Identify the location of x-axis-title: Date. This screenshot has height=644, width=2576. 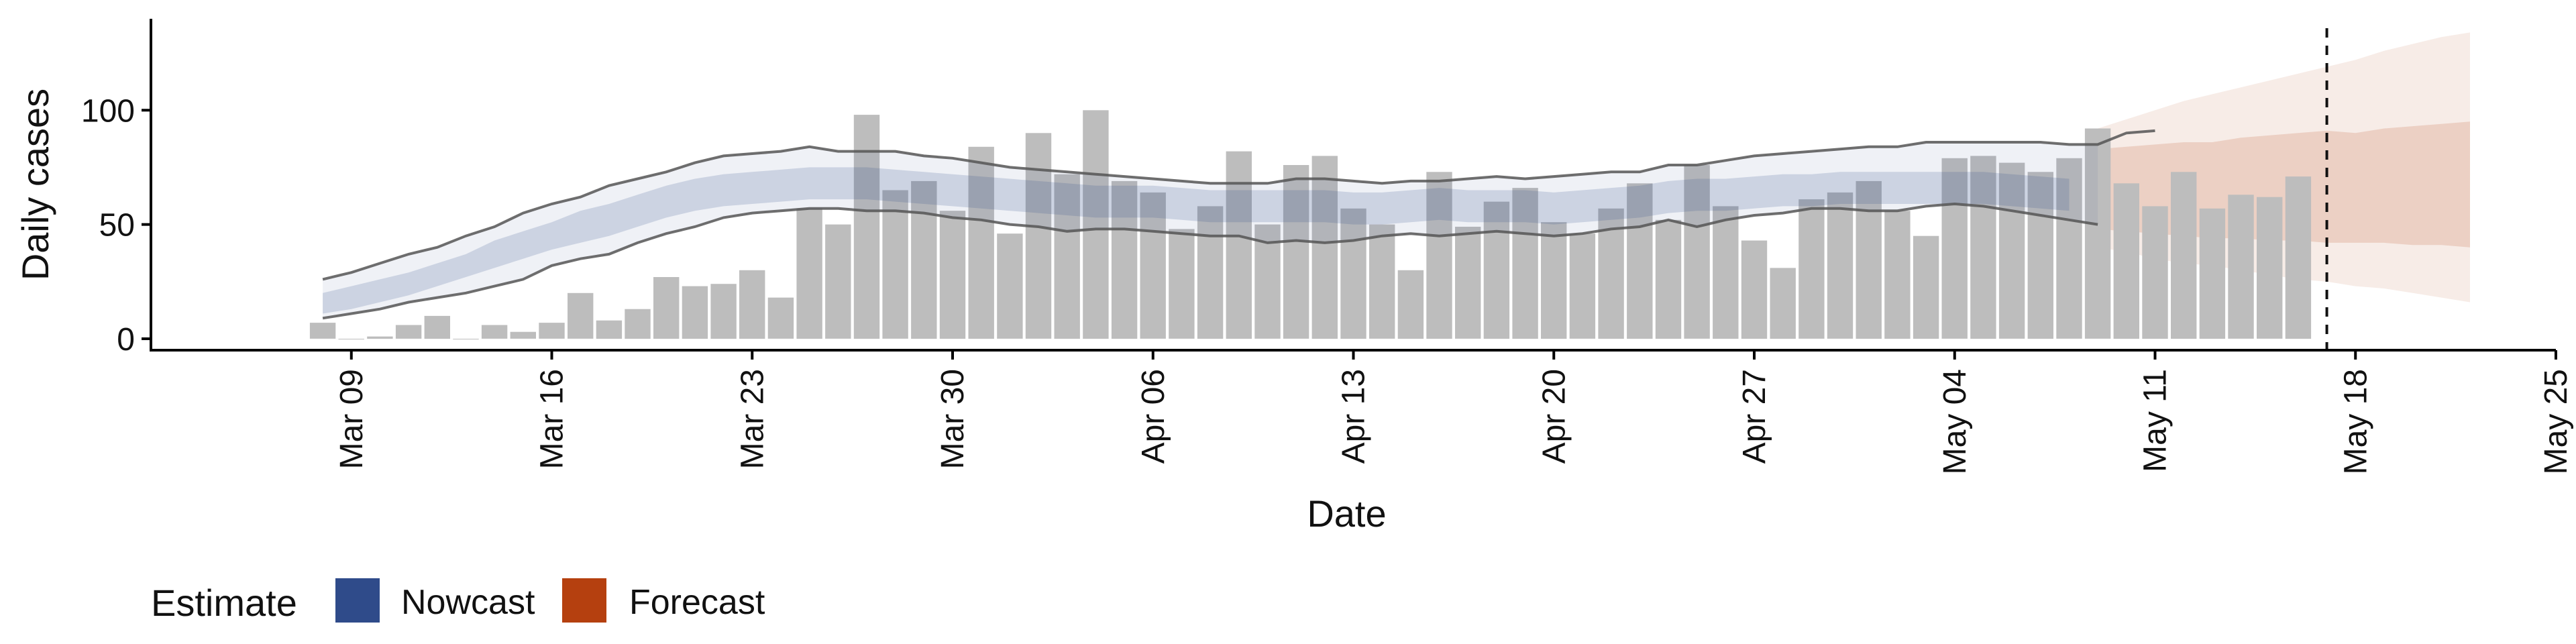
(1346, 513).